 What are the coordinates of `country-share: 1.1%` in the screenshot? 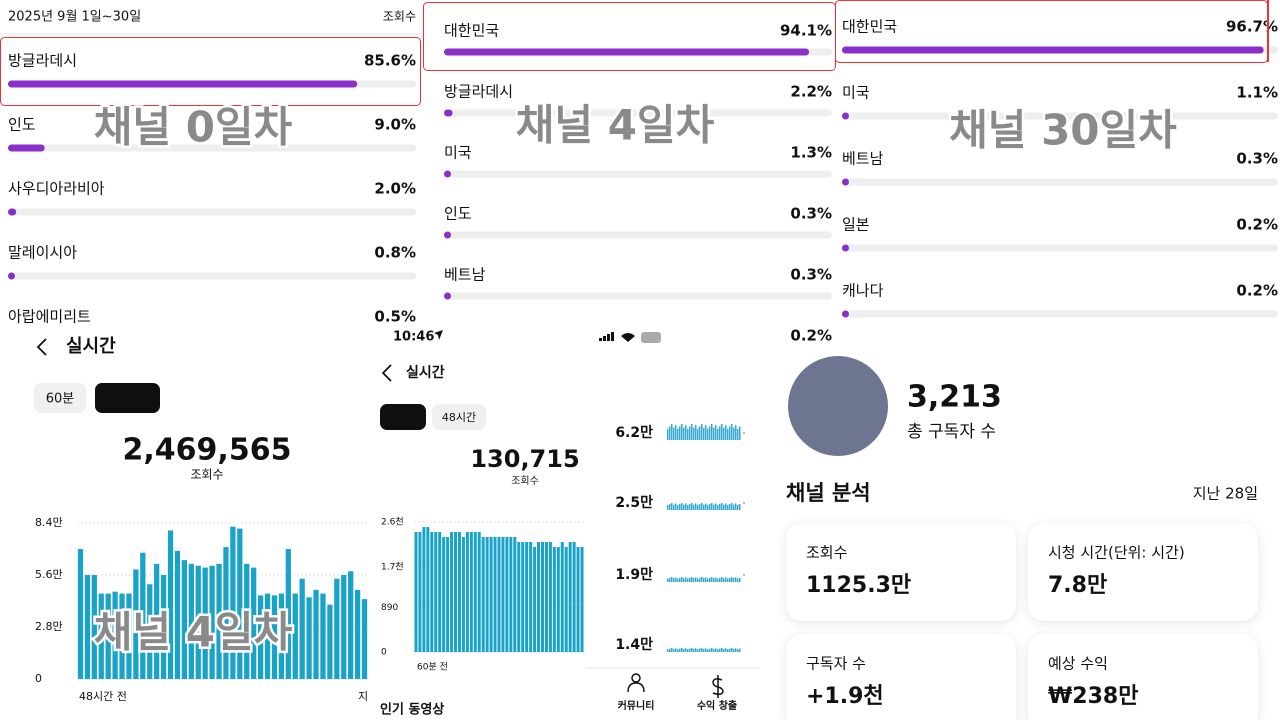 It's located at (1257, 93).